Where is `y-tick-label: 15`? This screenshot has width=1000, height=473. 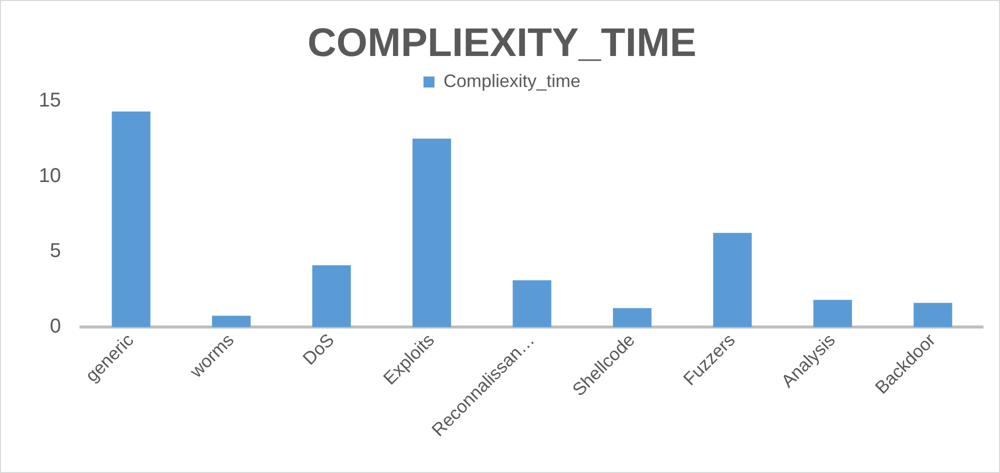
y-tick-label: 15 is located at coordinates (49, 101).